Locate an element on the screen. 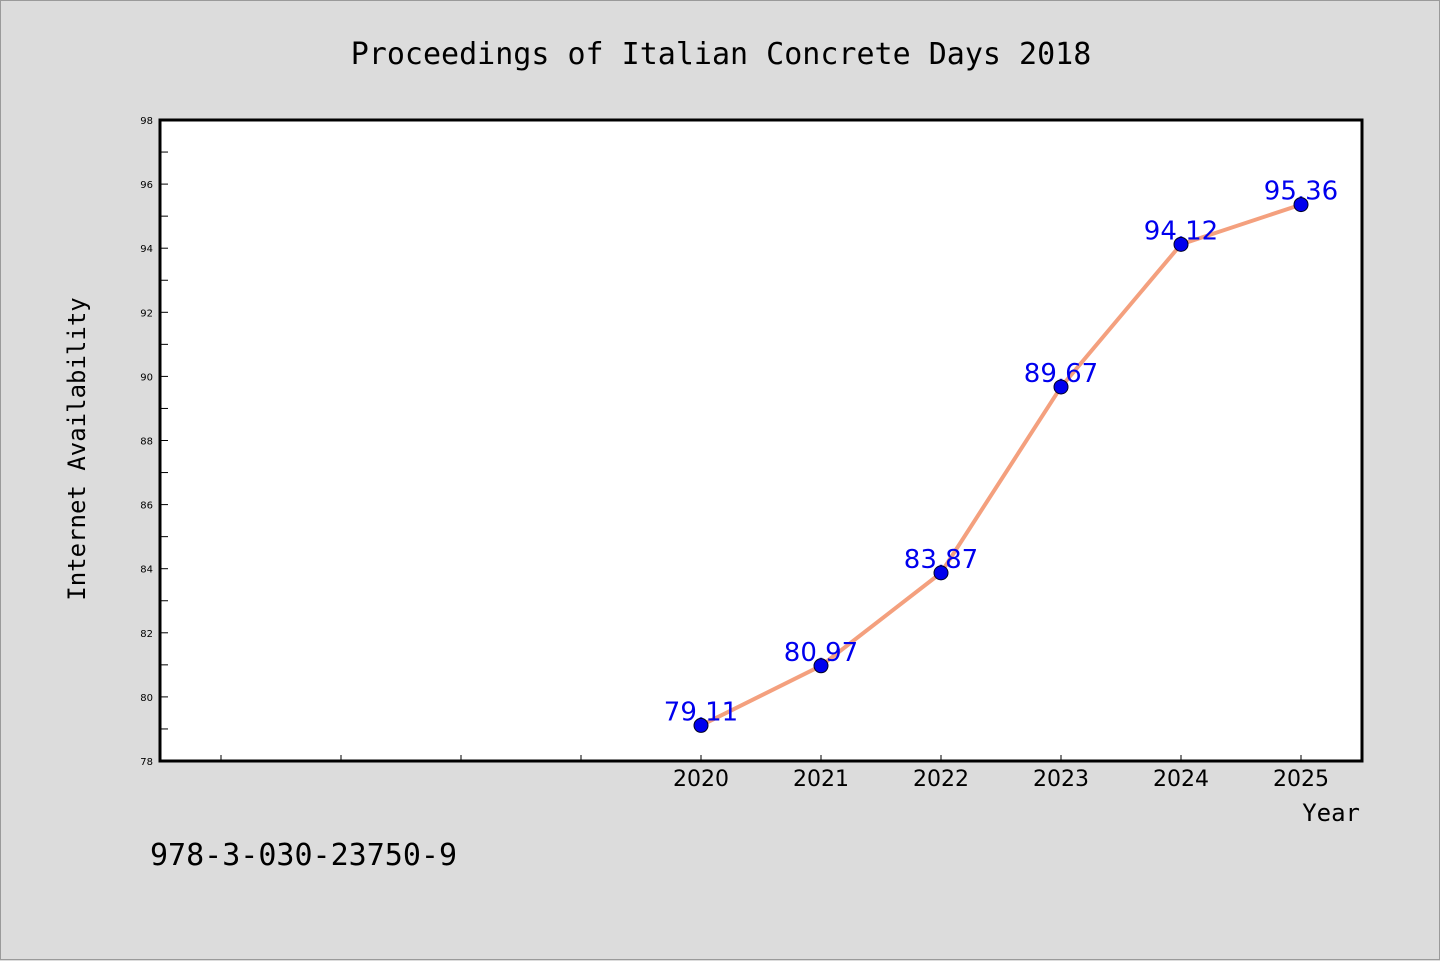 This screenshot has height=961, width=1440. y-tick-label: 84 is located at coordinates (146, 570).